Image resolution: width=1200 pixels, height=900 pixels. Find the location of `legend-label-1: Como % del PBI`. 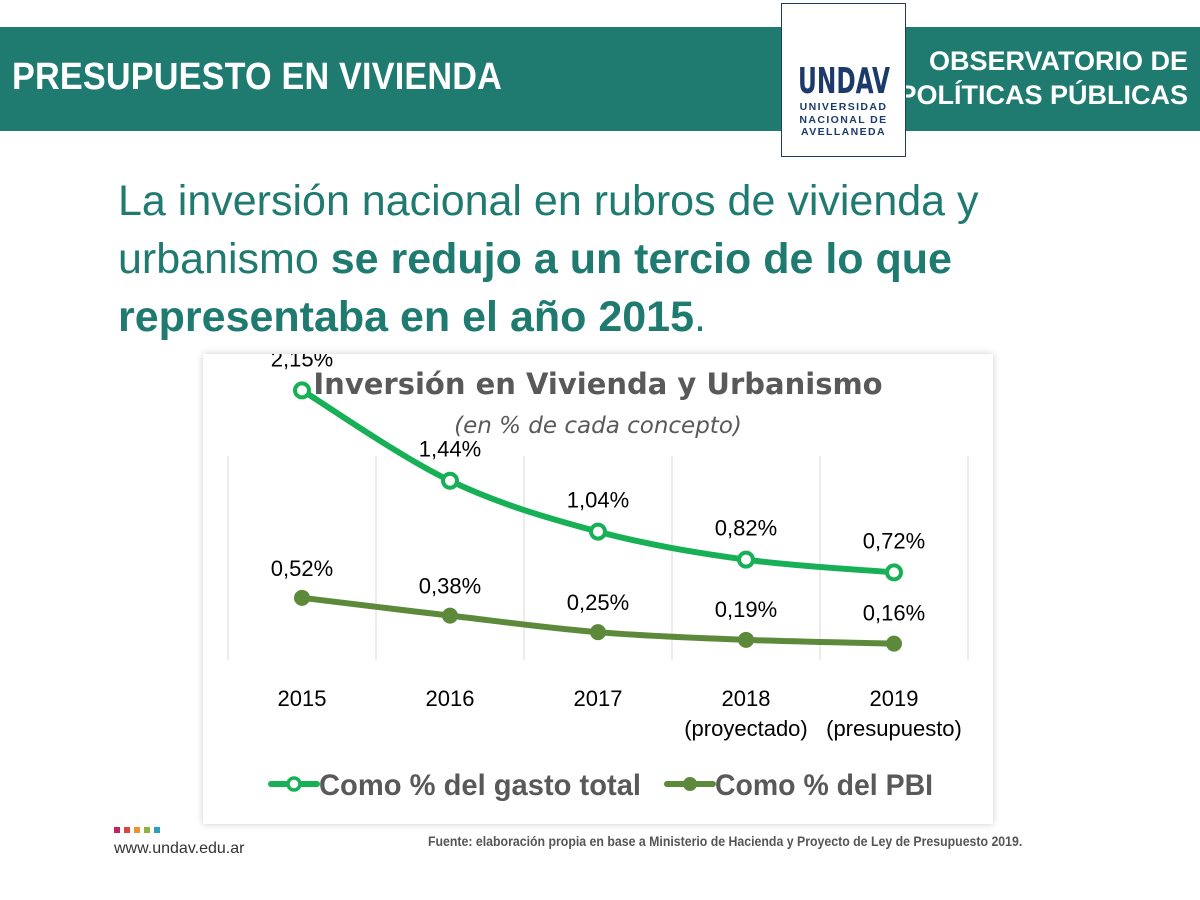

legend-label-1: Como % del PBI is located at coordinates (824, 785).